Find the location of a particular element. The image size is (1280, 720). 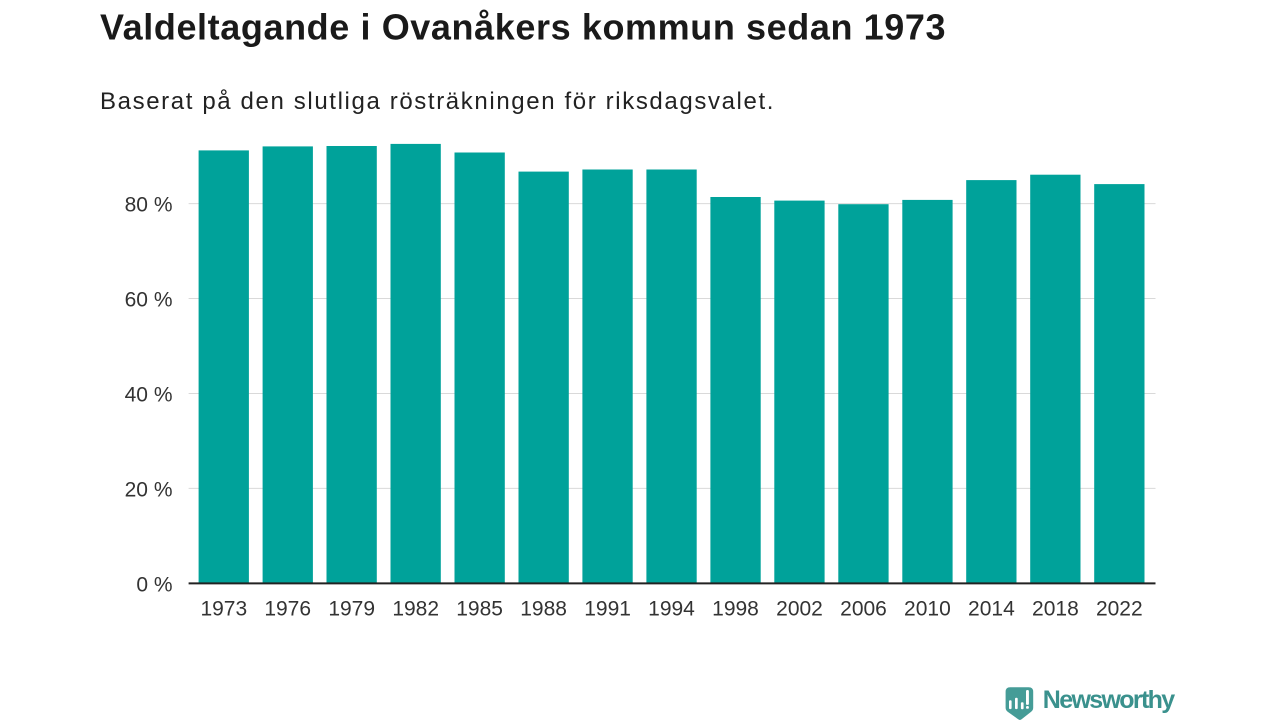

svg-text: 80 % is located at coordinates (149, 205).